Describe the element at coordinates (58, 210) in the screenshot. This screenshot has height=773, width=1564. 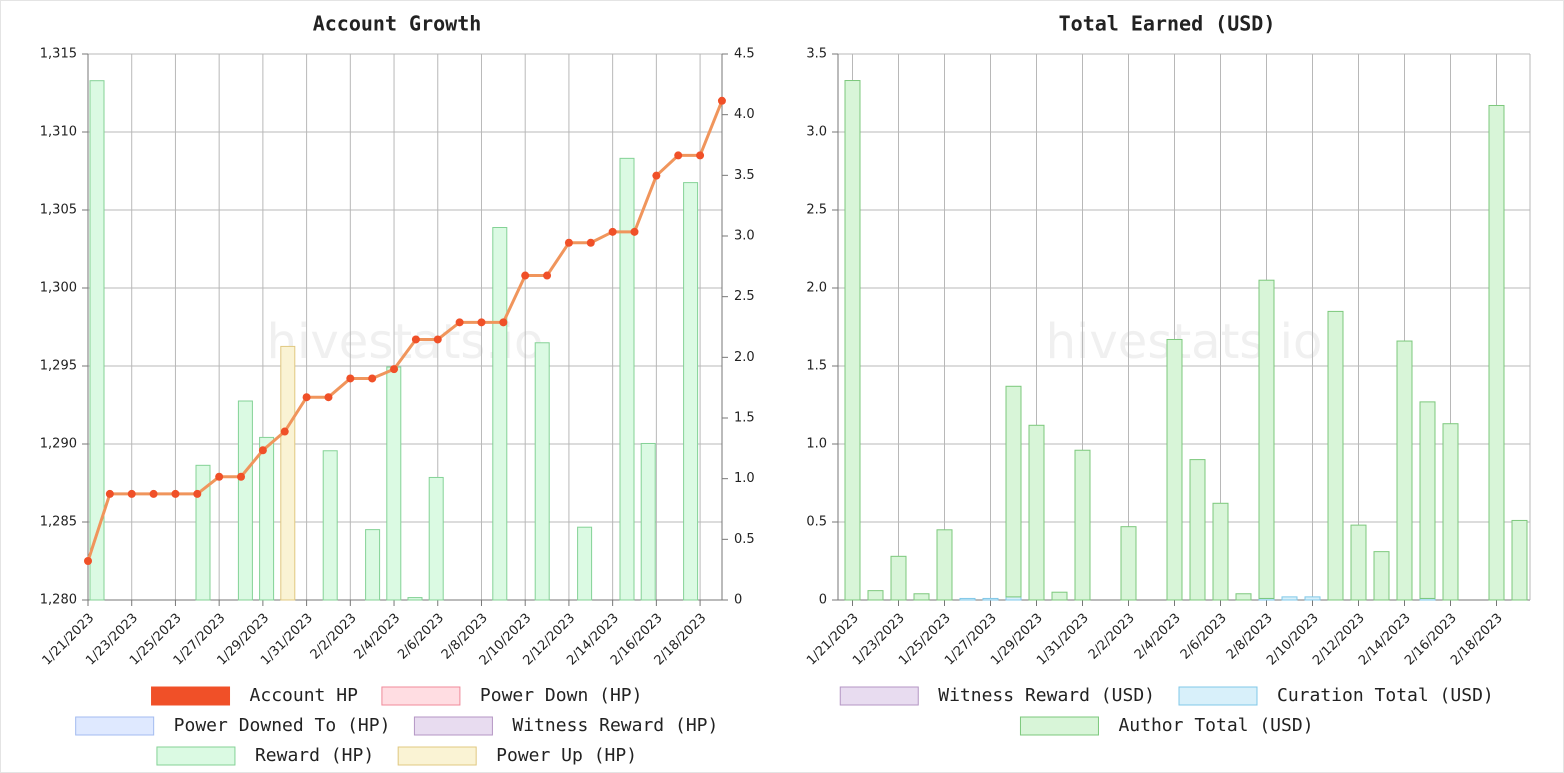
I see `y-tick-label: 1,305` at that location.